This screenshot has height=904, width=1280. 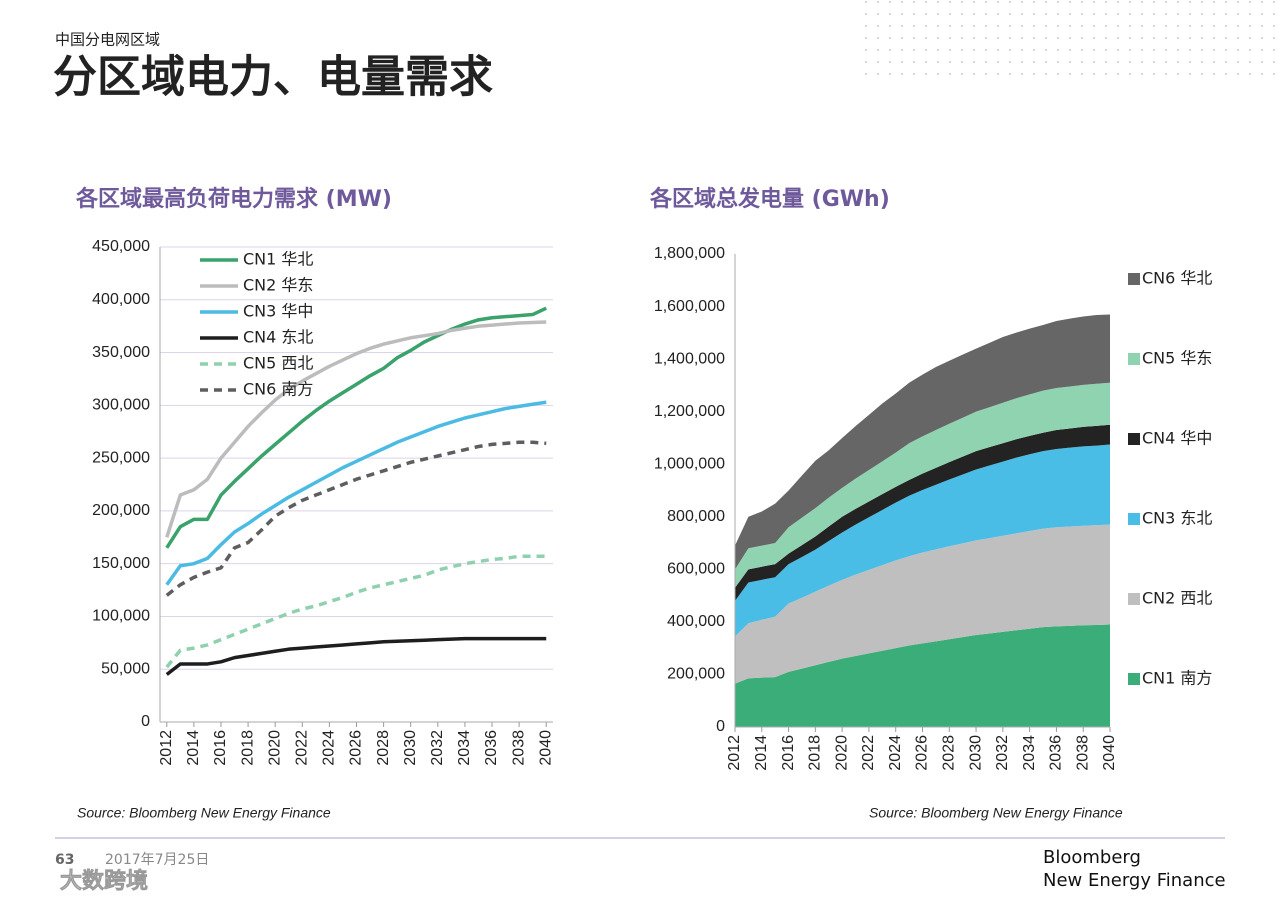 What do you see at coordinates (1177, 518) in the screenshot?
I see `legend-label: CN3 东北` at bounding box center [1177, 518].